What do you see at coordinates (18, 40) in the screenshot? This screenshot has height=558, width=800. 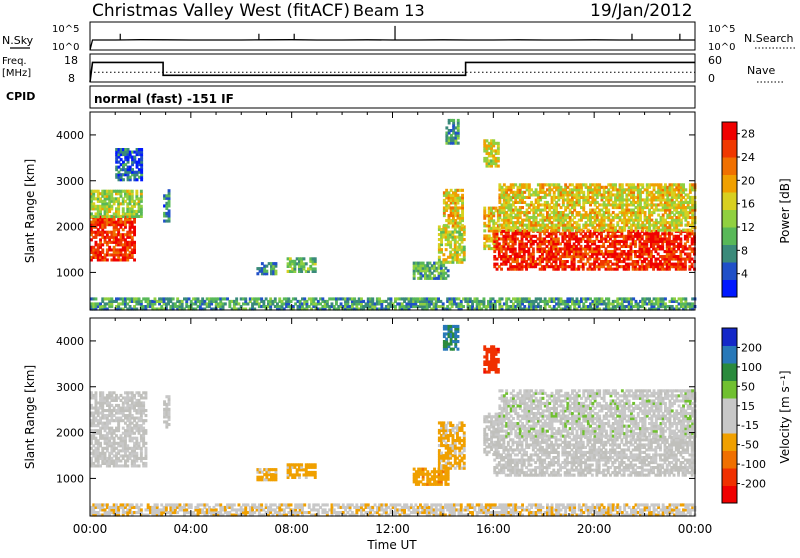 I see `nsky-label: N.Sky` at bounding box center [18, 40].